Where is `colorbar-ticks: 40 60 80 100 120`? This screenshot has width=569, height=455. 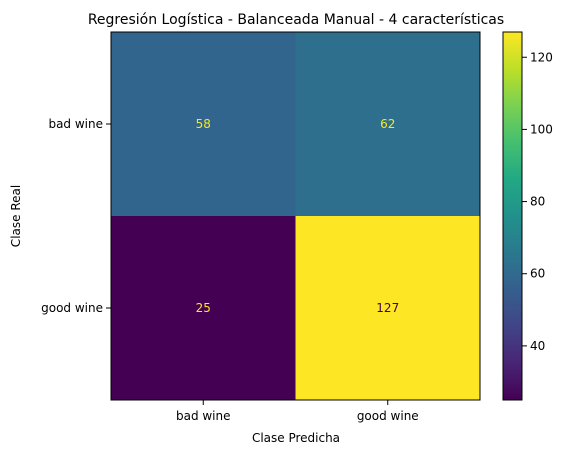
colorbar-ticks: 40 60 80 100 120 is located at coordinates (537, 201).